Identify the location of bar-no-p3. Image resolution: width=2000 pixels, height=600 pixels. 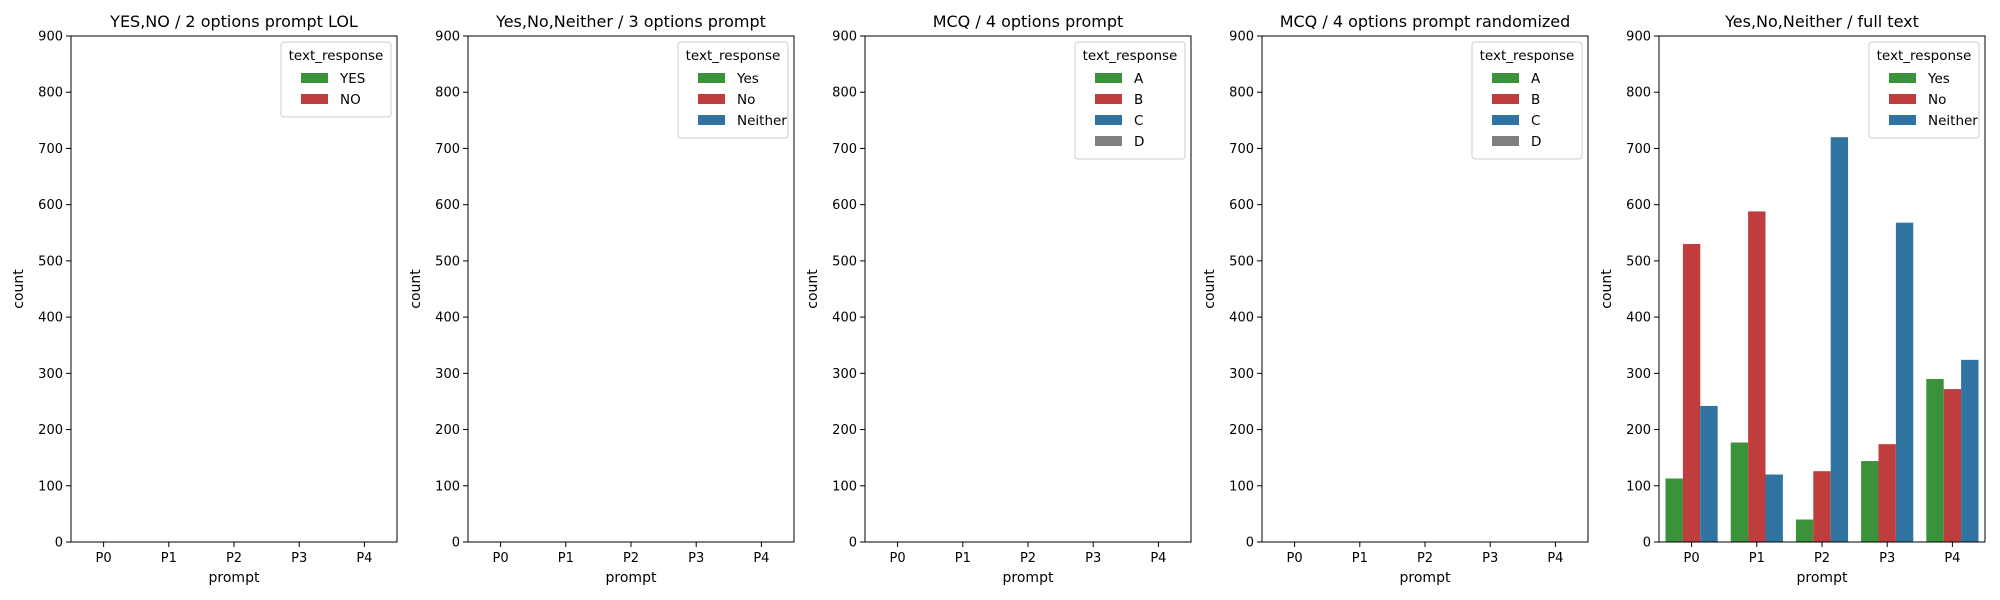
(1887, 493).